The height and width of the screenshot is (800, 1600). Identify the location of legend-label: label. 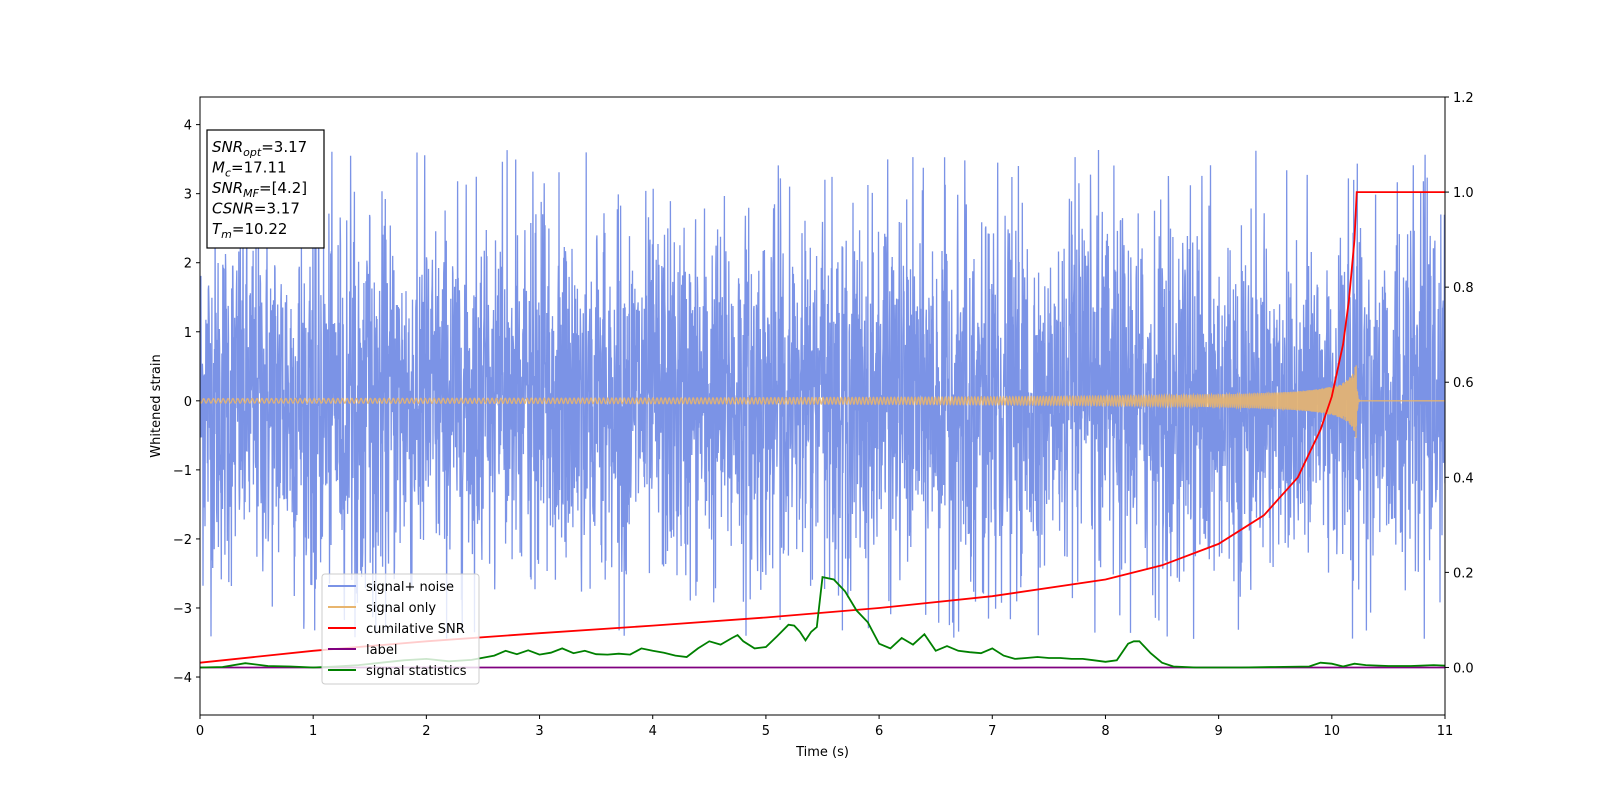
(381, 650).